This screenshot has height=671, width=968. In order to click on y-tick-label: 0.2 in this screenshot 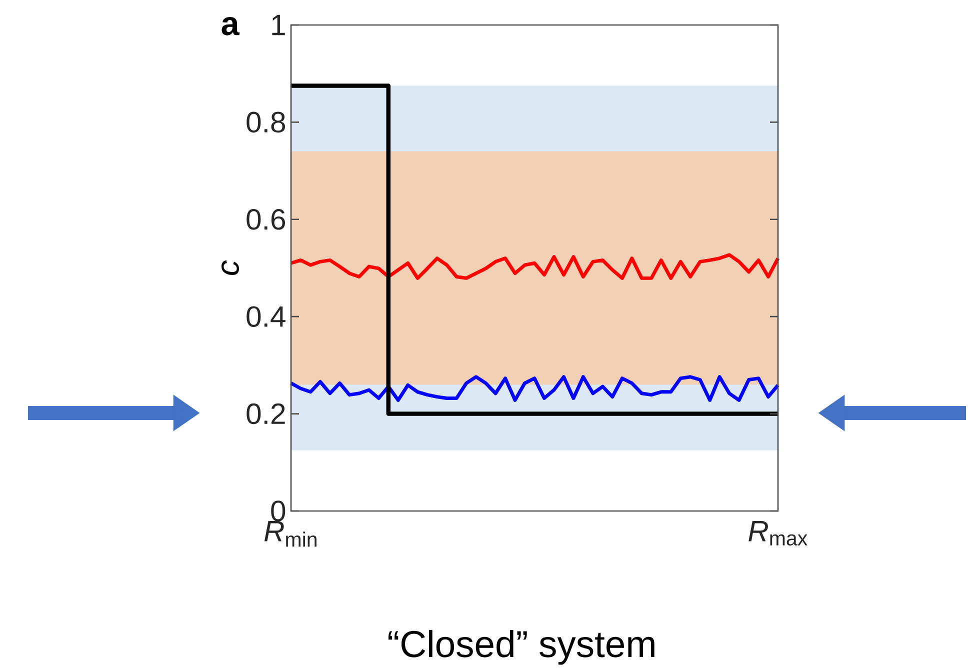, I will do `click(265, 413)`.